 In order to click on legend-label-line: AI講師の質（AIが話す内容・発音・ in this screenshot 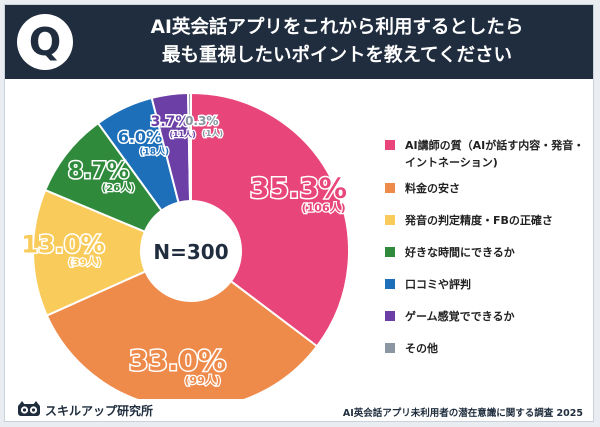, I will do `click(495, 145)`.